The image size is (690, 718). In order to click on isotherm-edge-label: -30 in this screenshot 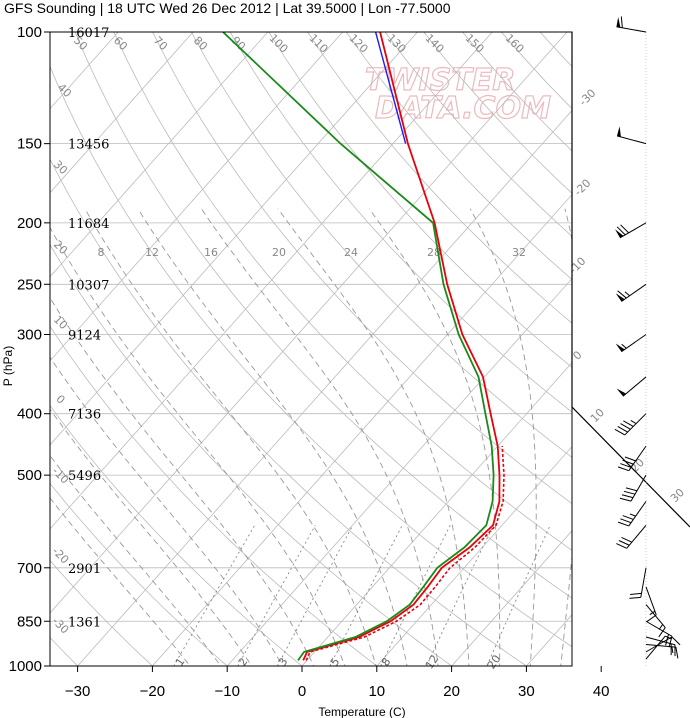, I will do `click(588, 98)`.